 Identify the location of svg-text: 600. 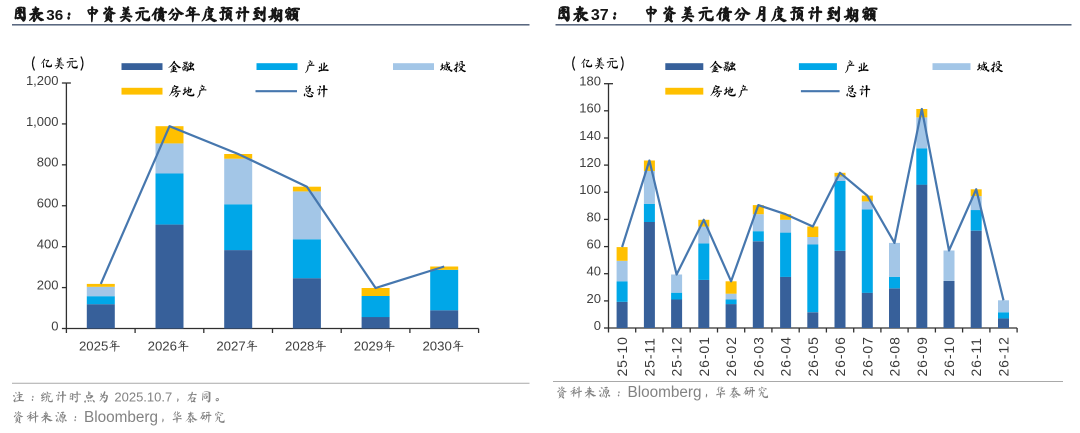
(48, 203).